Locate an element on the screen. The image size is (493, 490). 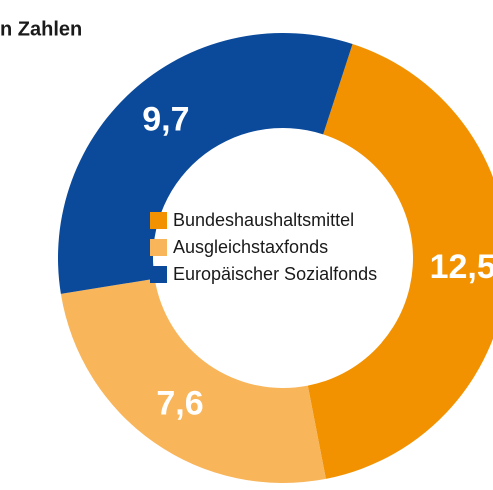
chart-title: n Zahlen is located at coordinates (41, 29).